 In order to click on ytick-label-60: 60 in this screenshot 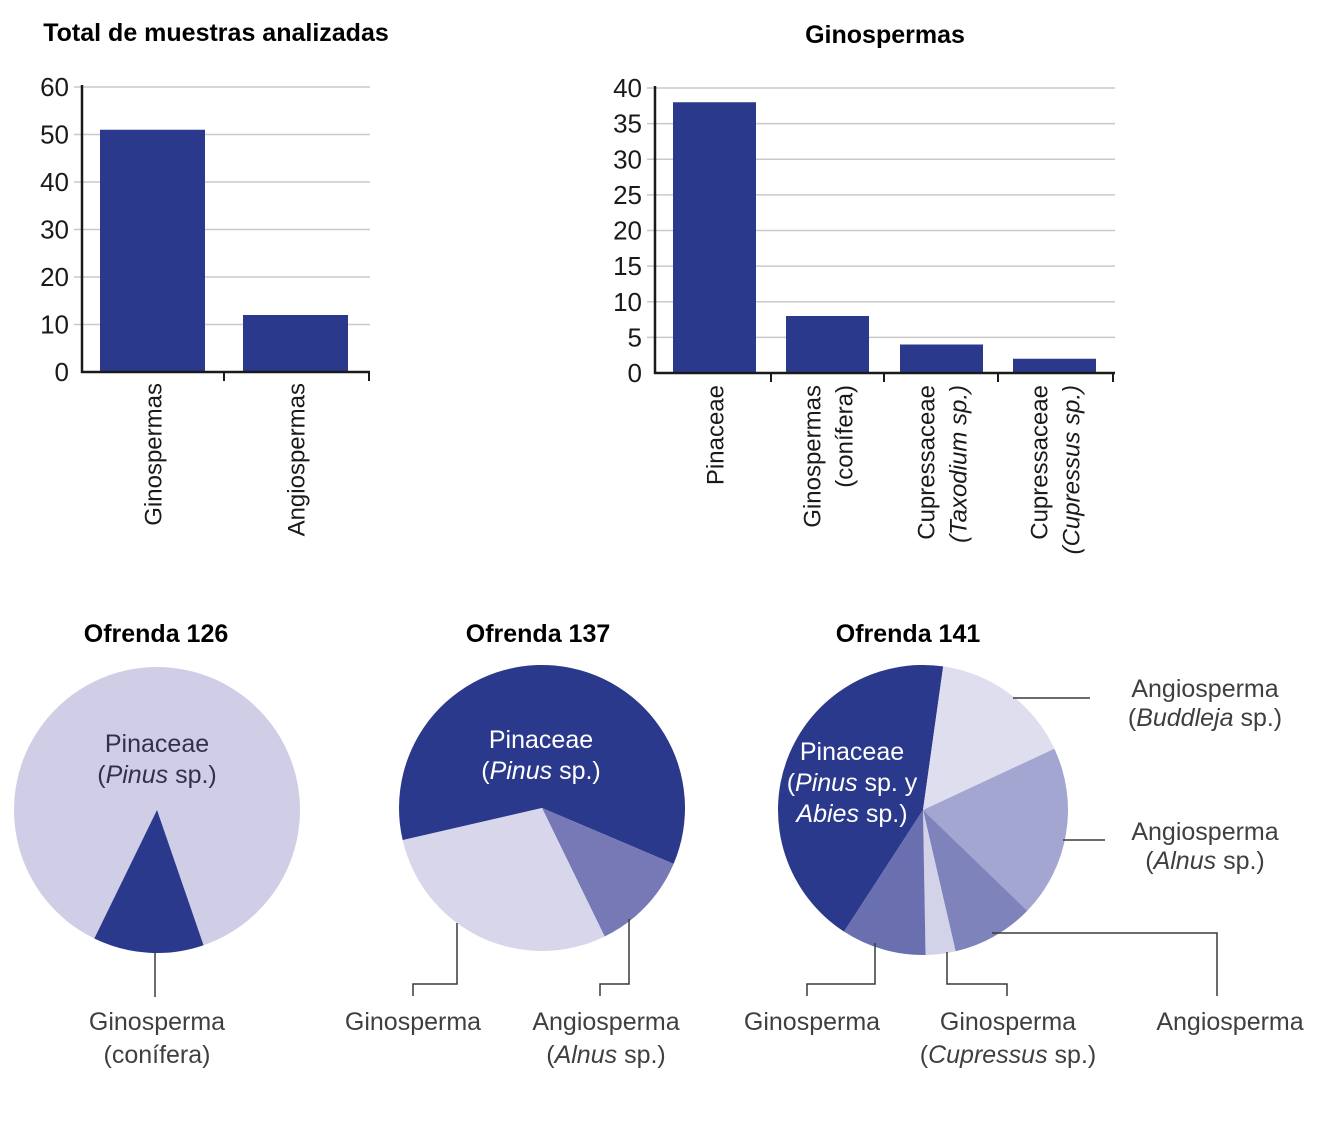, I will do `click(54, 87)`.